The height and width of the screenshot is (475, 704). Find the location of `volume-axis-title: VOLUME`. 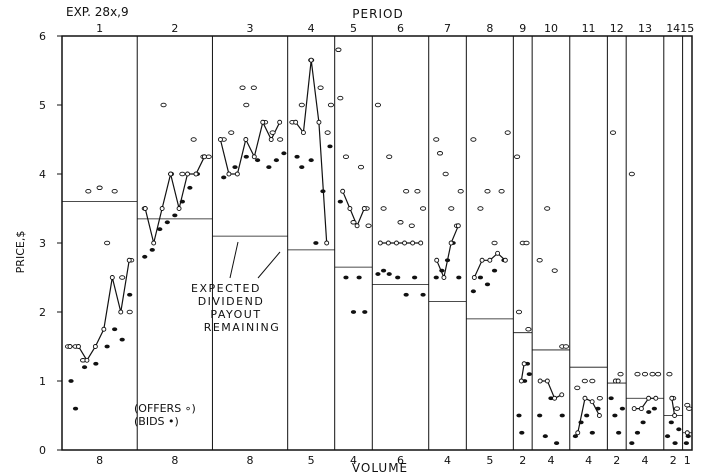

volume-axis-title: VOLUME is located at coordinates (380, 468).